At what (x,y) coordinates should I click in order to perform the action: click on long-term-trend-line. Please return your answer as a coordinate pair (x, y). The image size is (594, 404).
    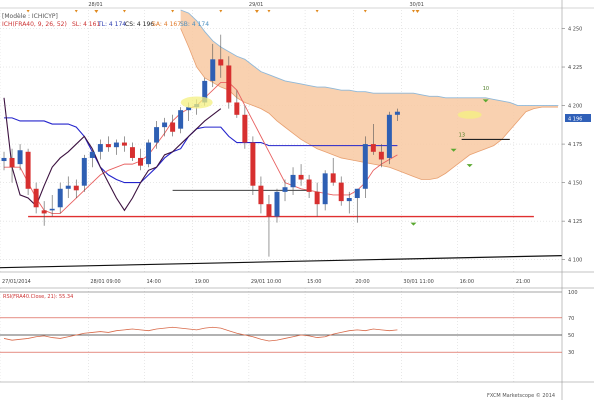
    Looking at the image, I should click on (281, 261).